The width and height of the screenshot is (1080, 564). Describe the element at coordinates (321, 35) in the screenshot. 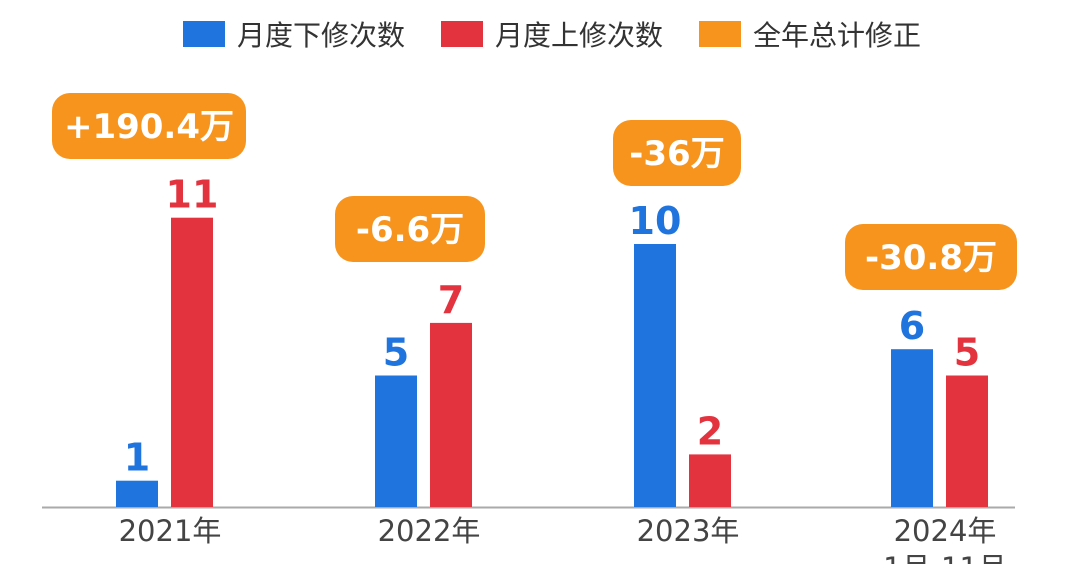

I see `legend-label: 月度下修次数` at that location.